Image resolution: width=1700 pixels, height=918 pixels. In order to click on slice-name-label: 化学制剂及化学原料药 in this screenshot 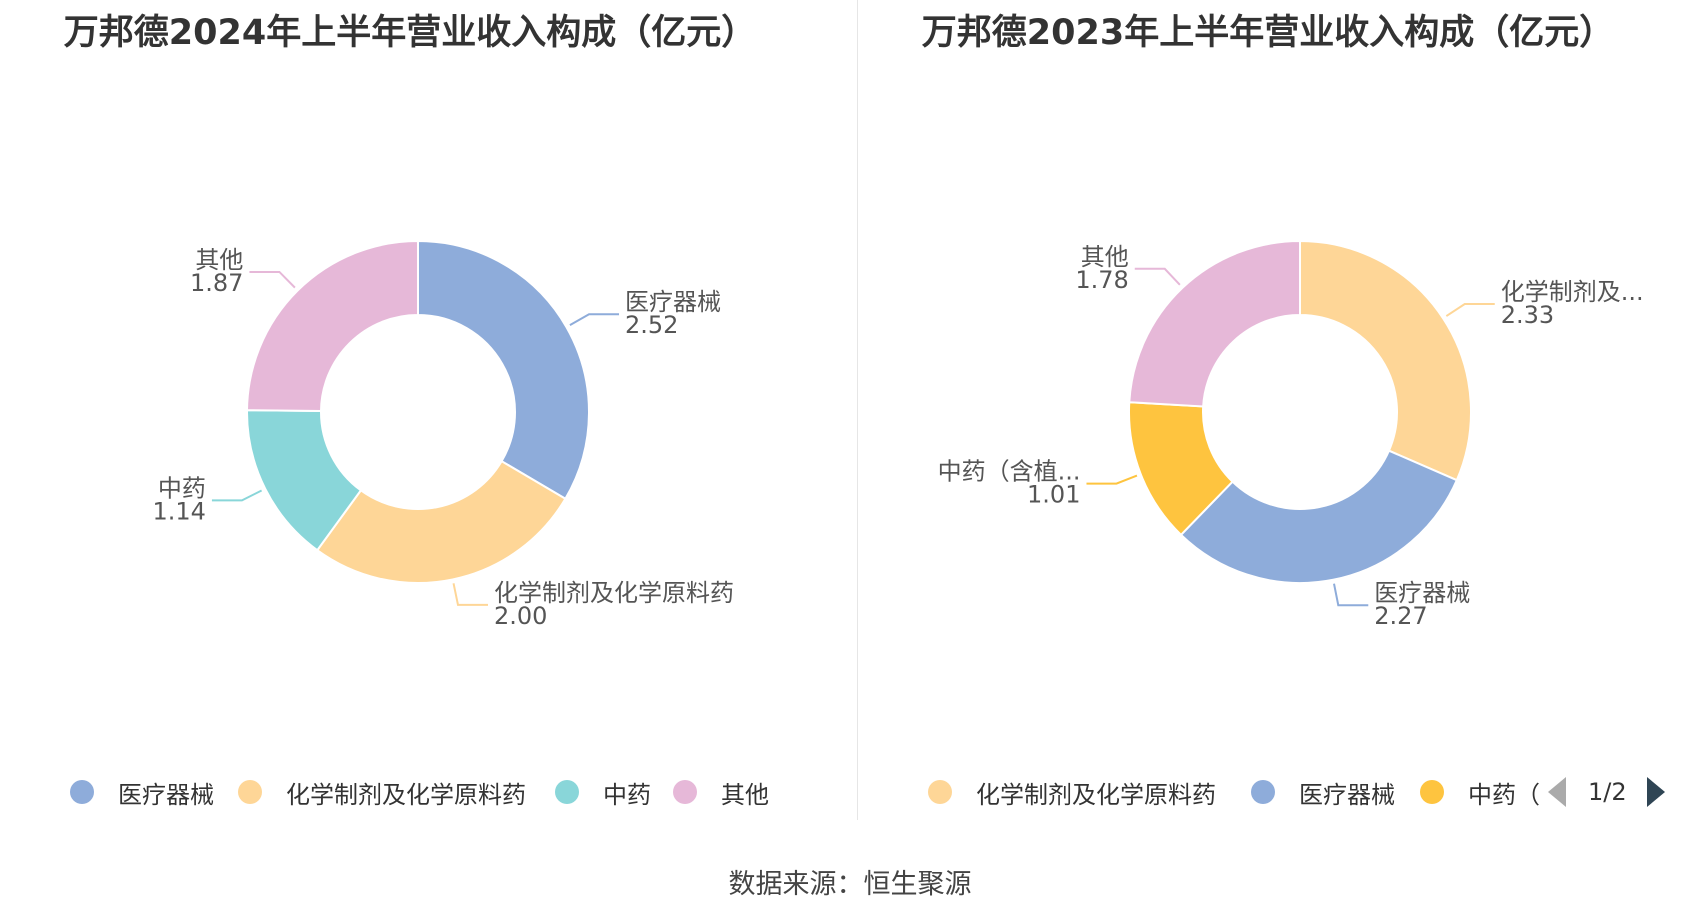, I will do `click(614, 593)`.